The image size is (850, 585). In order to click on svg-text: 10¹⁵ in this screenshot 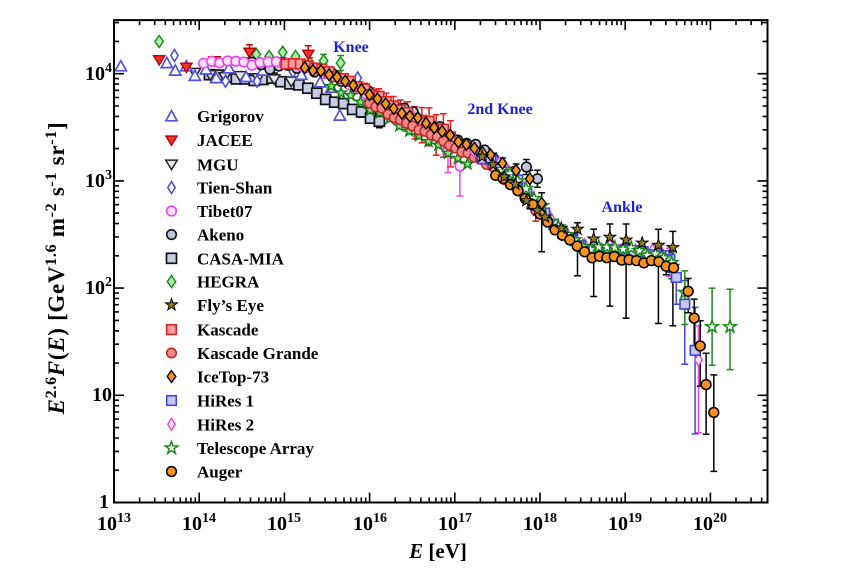, I will do `click(284, 523)`.